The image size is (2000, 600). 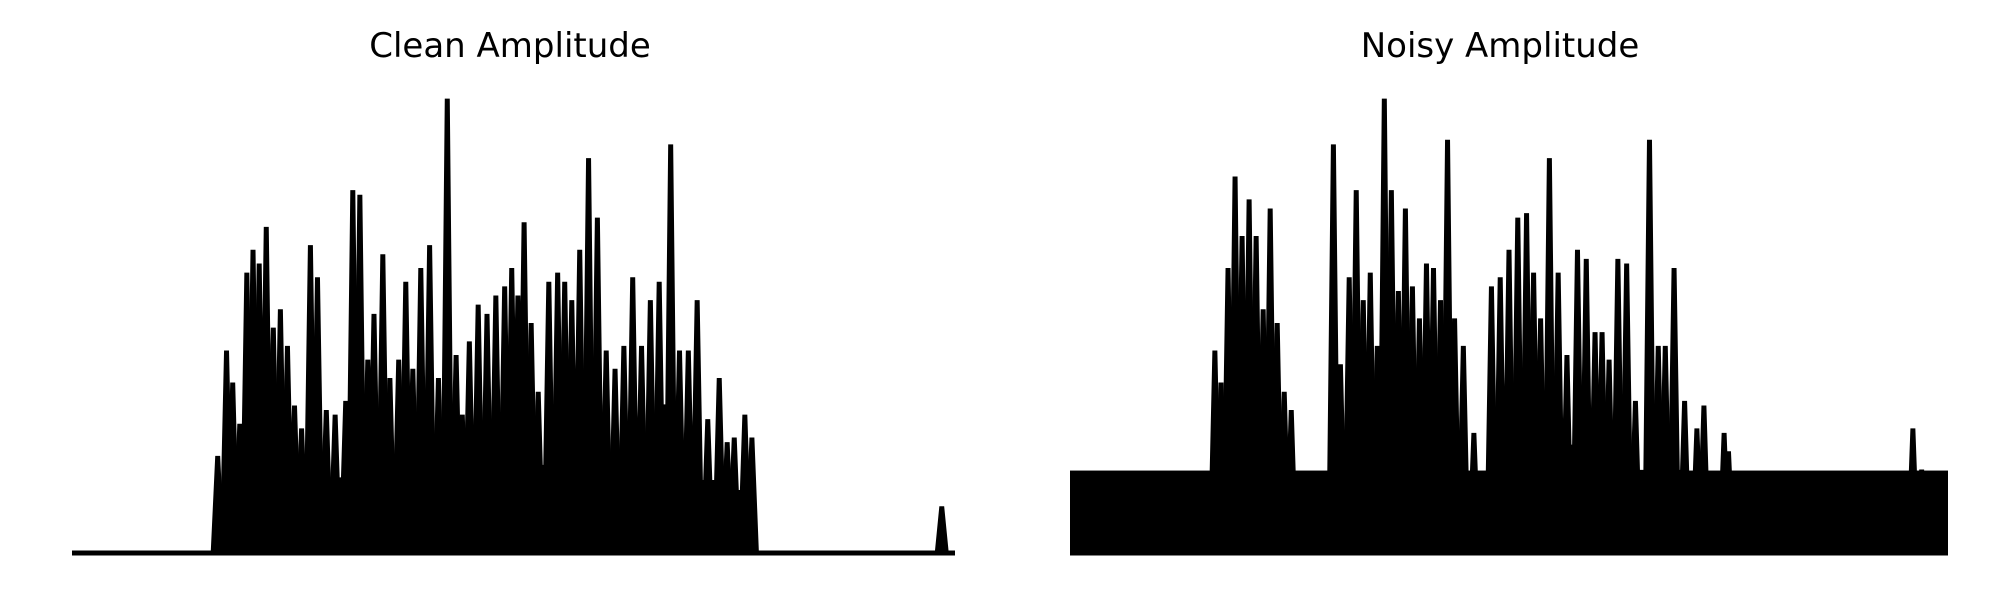 I want to click on chart-title: Noisy Amplitude, so click(x=1500, y=46).